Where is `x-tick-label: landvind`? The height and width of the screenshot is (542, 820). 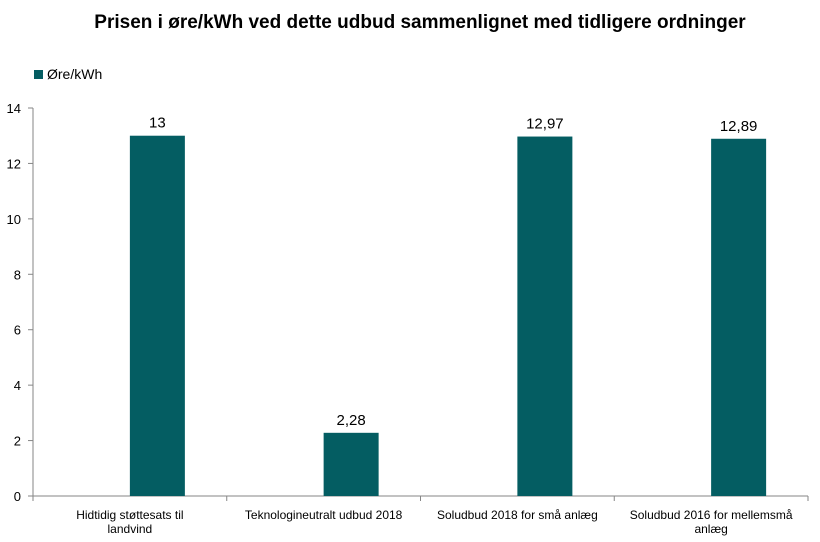 x-tick-label: landvind is located at coordinates (130, 529).